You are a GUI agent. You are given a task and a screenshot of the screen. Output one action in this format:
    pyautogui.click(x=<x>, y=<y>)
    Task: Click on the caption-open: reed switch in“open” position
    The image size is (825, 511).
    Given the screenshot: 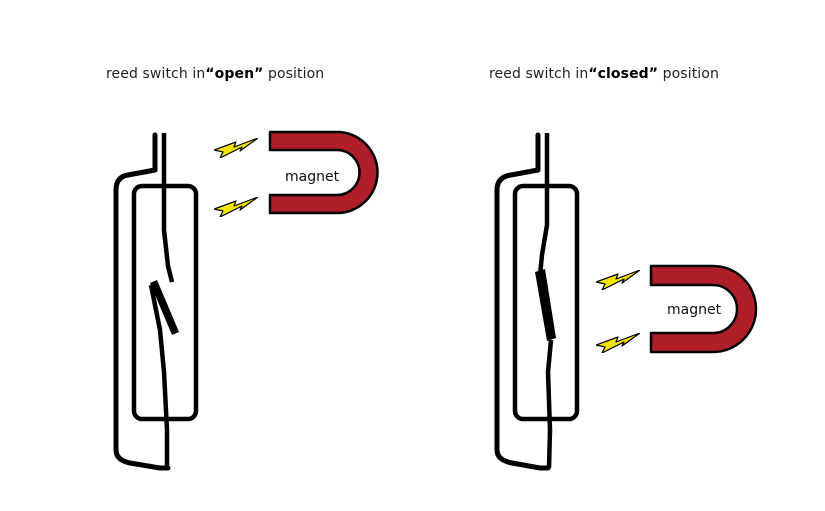 What is the action you would take?
    pyautogui.click(x=215, y=74)
    